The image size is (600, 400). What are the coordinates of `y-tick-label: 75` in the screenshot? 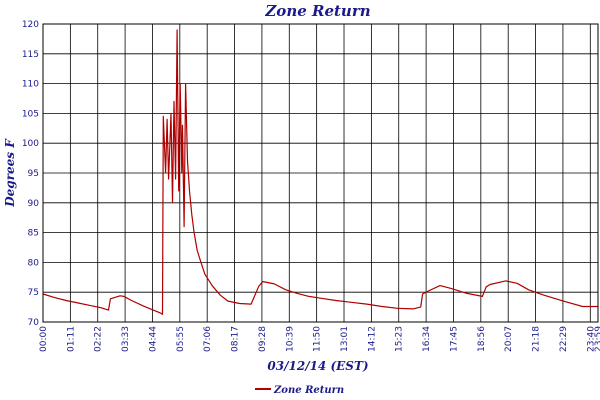 It's located at (33, 293).